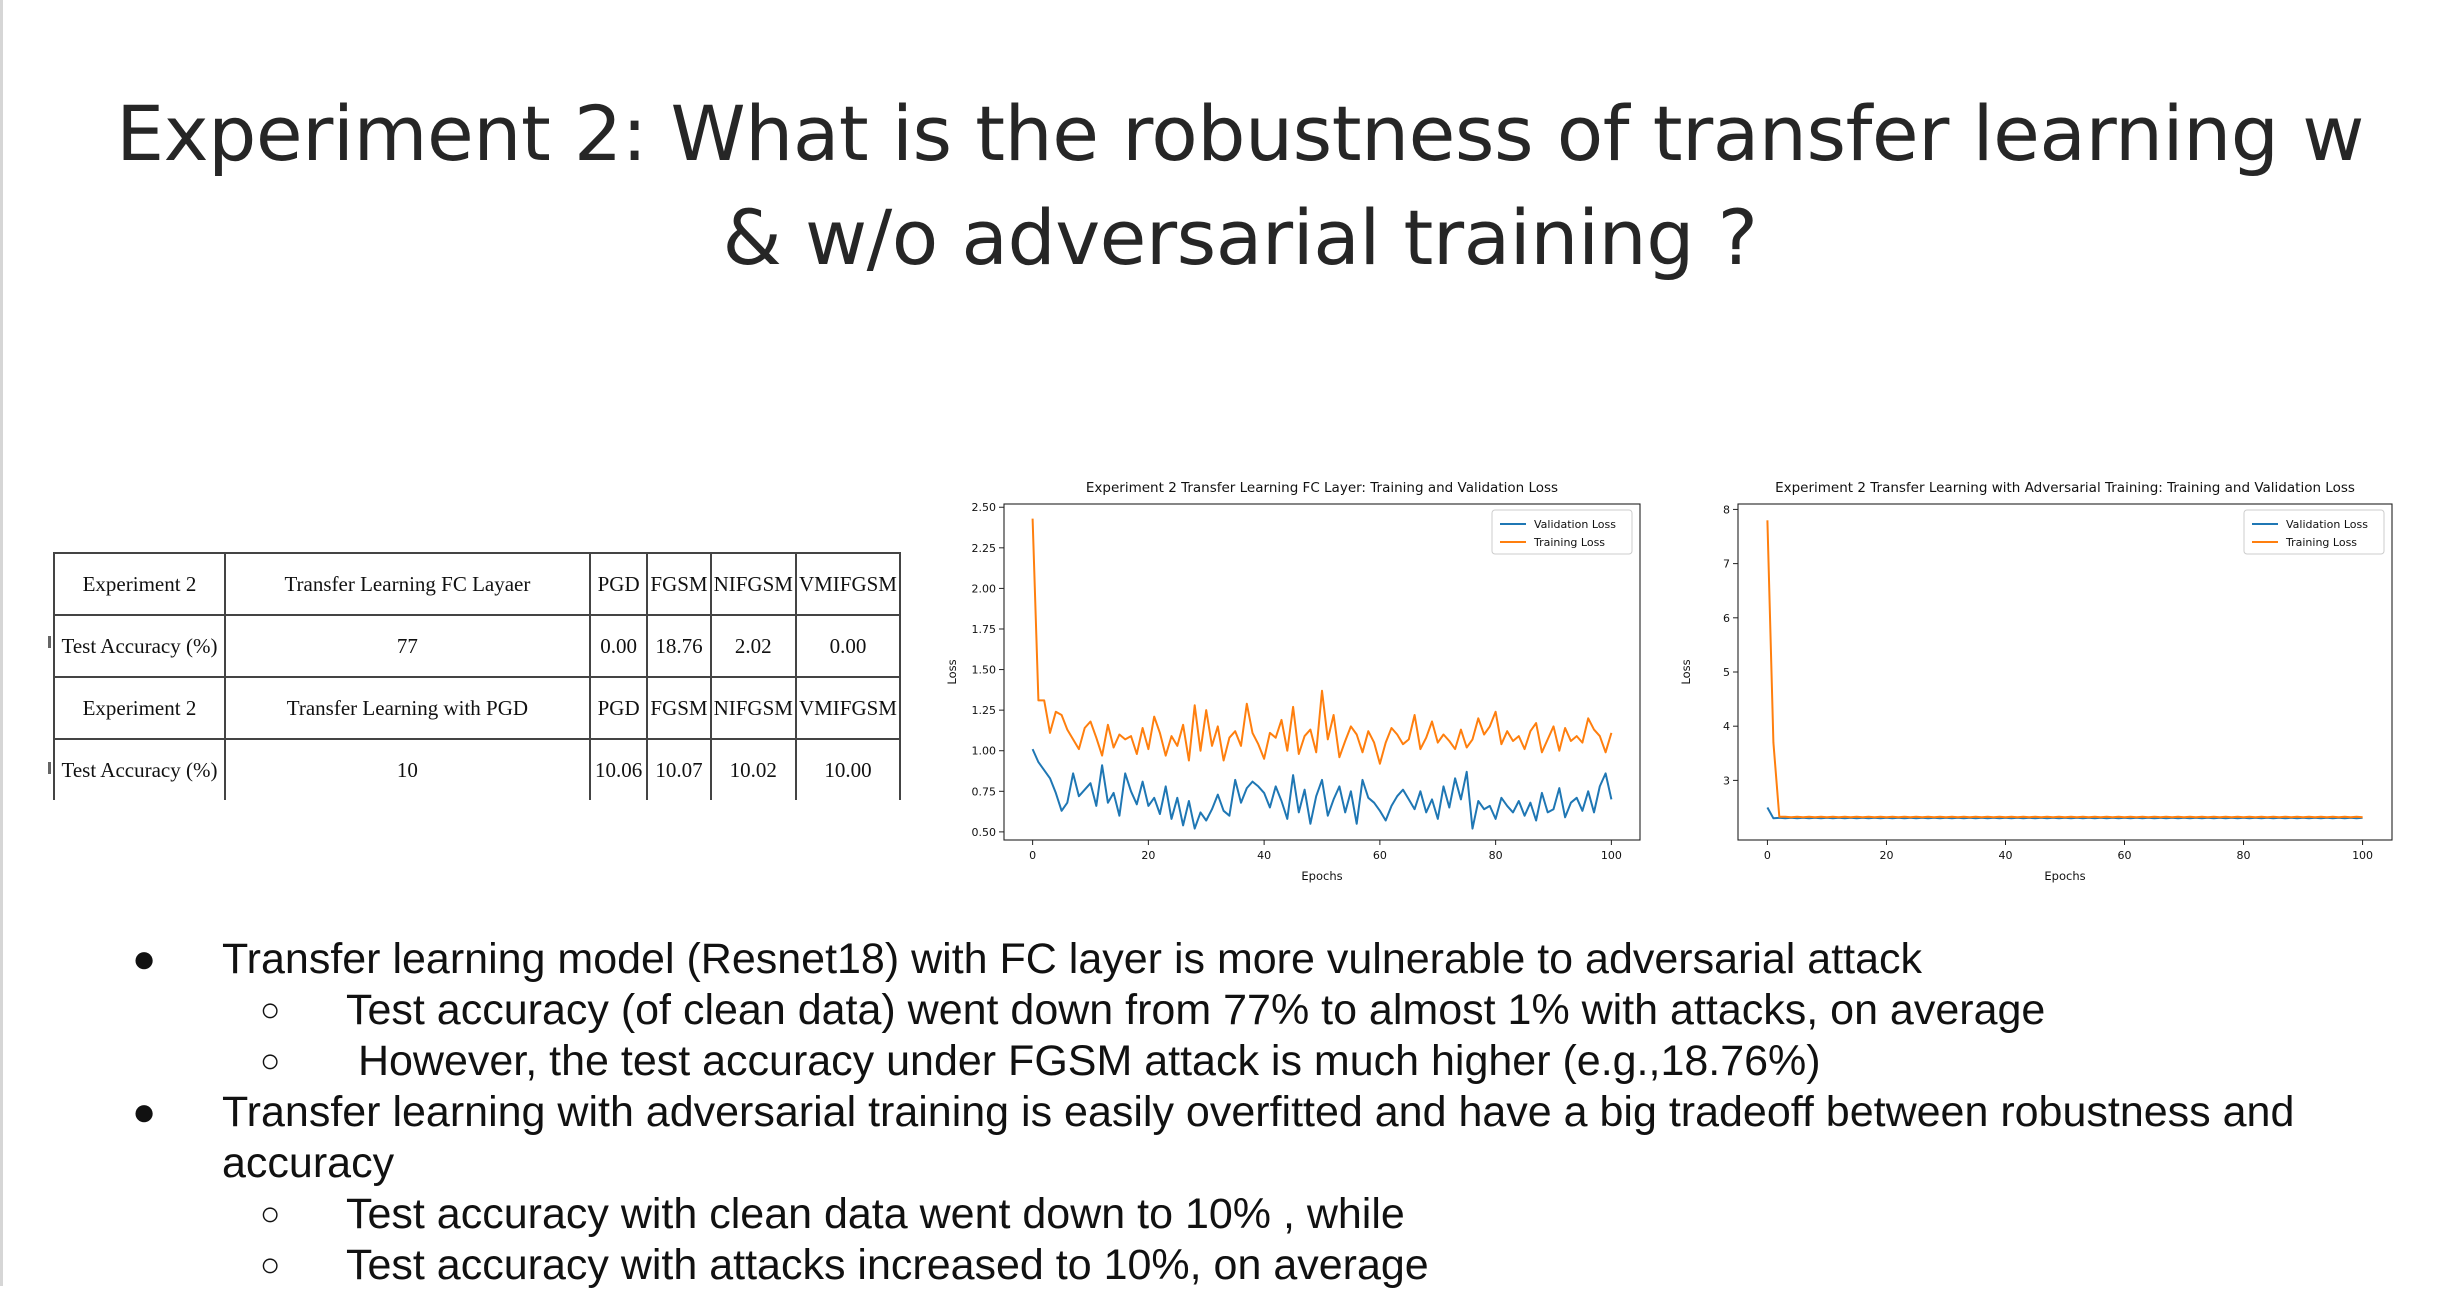 The height and width of the screenshot is (1291, 2450). Describe the element at coordinates (848, 769) in the screenshot. I see `table-cell: 10.00` at that location.